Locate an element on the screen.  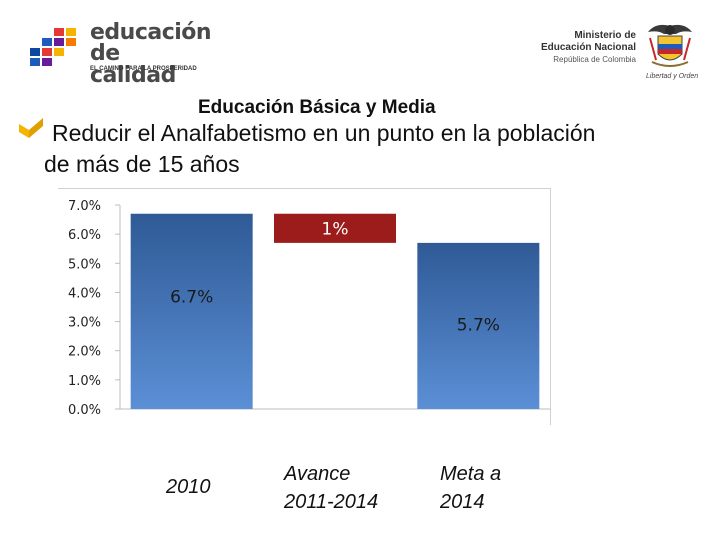
bar-data-label: 5.7% is located at coordinates (478, 325).